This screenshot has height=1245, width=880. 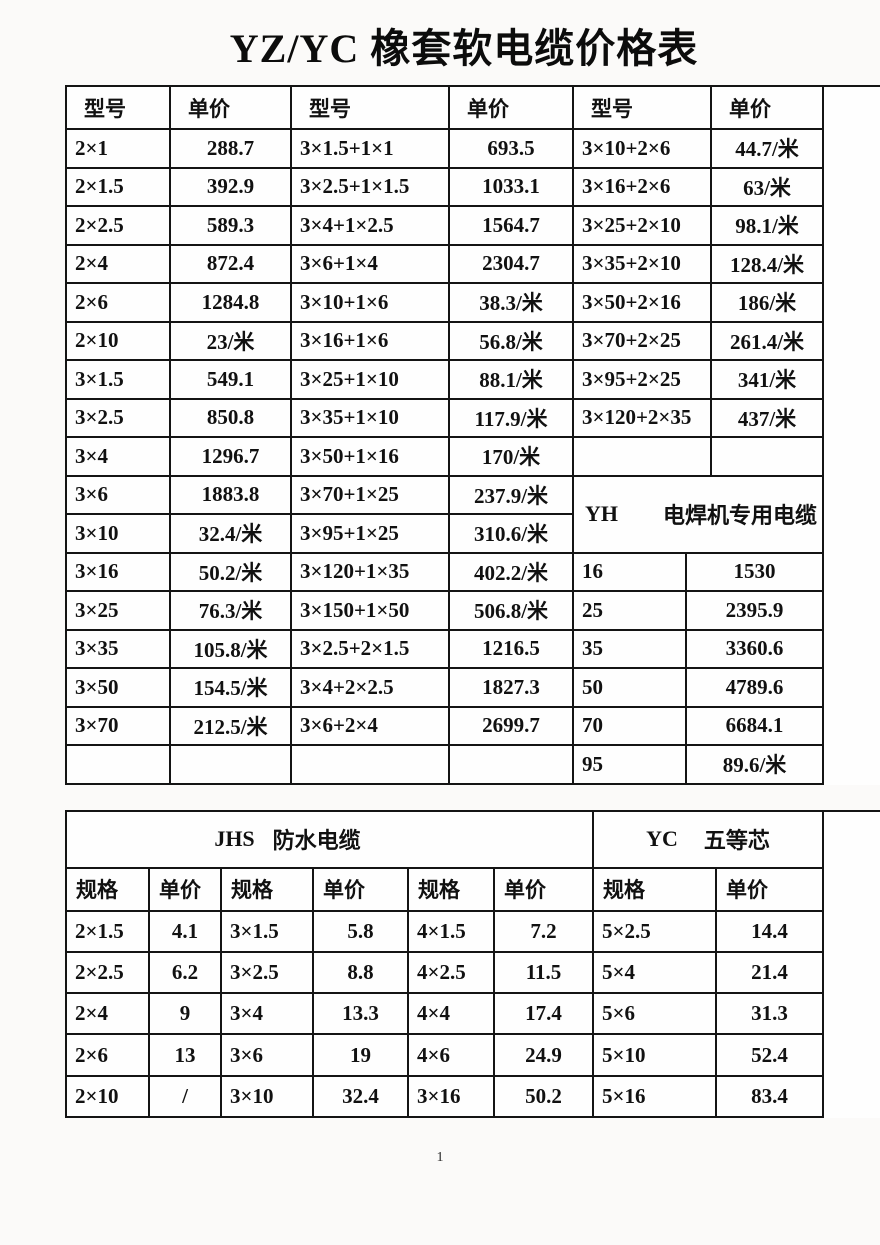 I want to click on spec-cell: 25, so click(x=630, y=611).